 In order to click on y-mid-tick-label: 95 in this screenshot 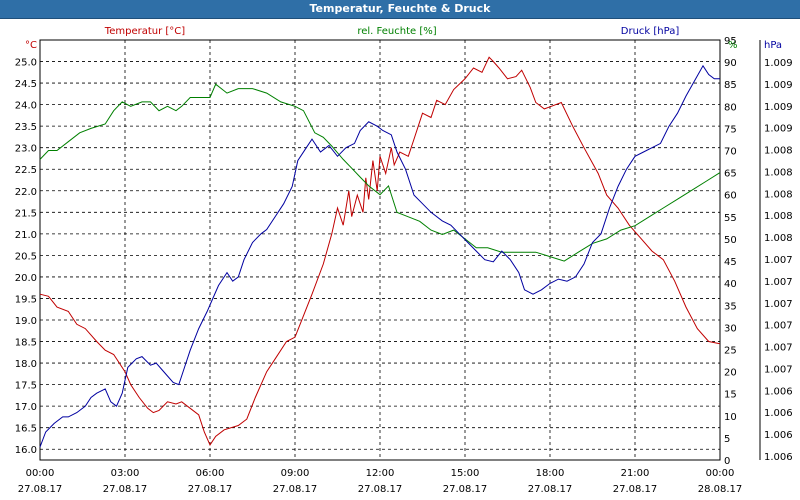, I will do `click(730, 41)`.